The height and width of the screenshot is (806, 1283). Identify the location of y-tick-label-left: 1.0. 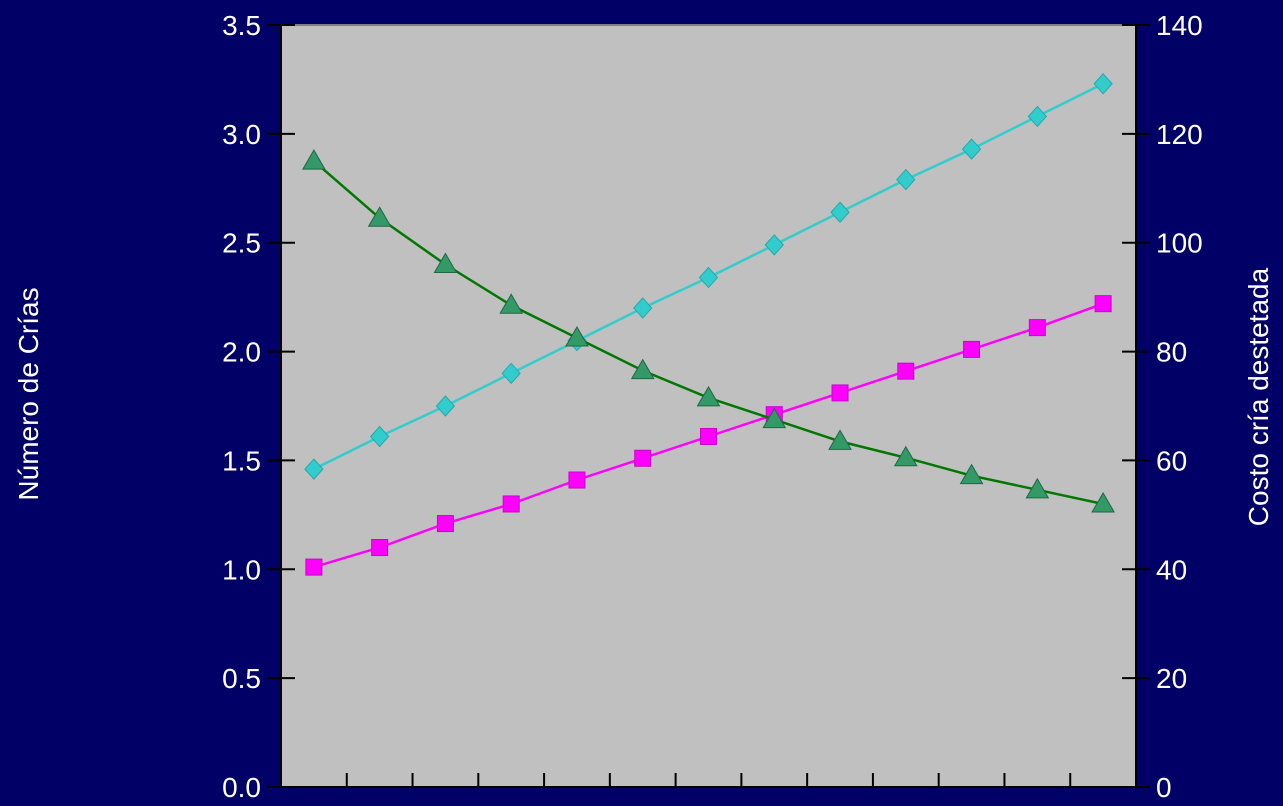
(241, 569).